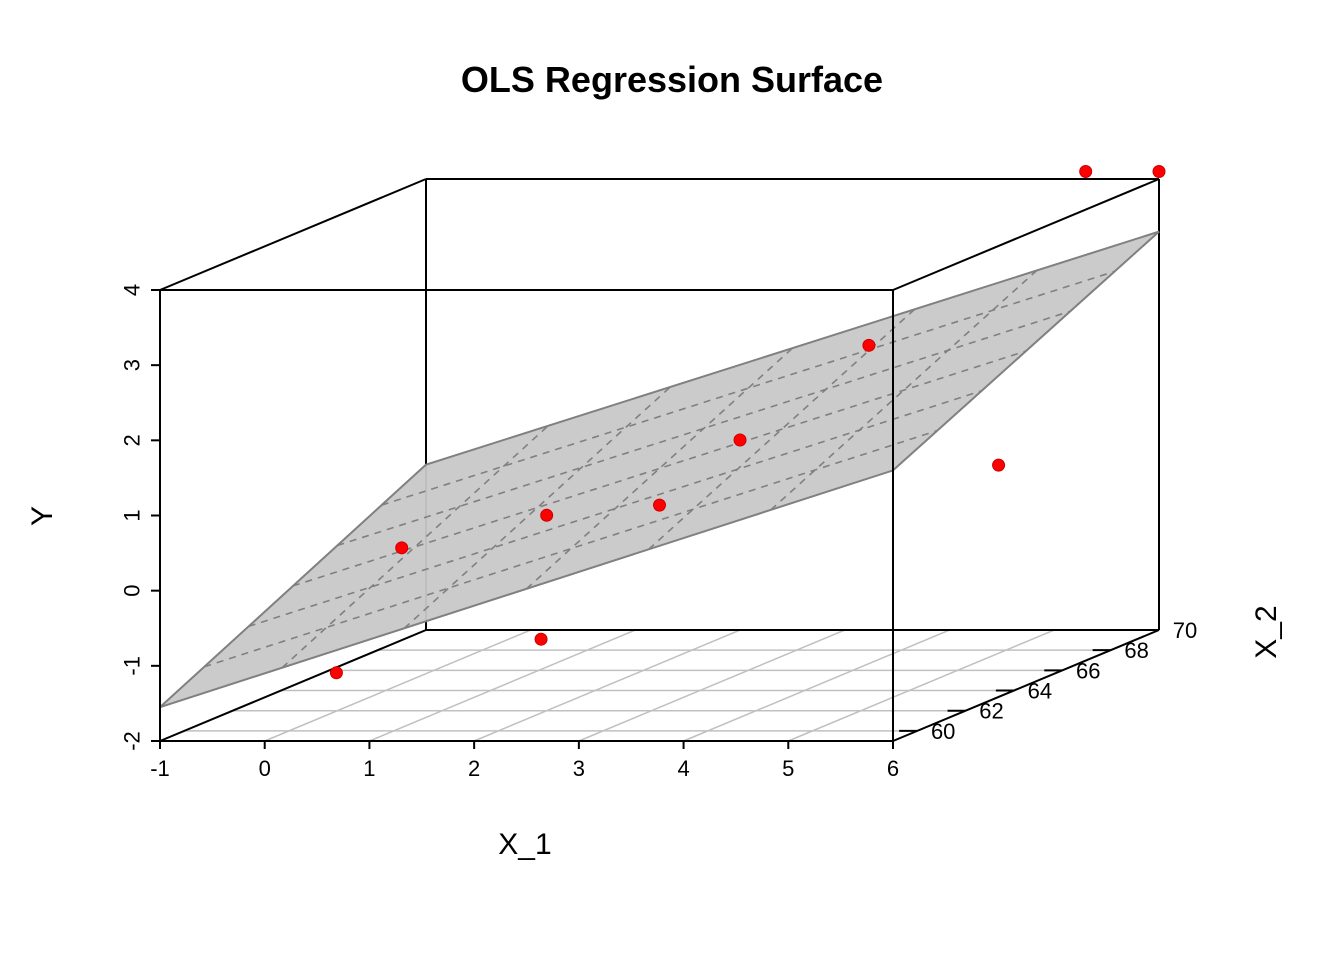 The height and width of the screenshot is (960, 1344). Describe the element at coordinates (524, 761) in the screenshot. I see `x-axis: -1 0 1 2 3 4 5 6` at that location.